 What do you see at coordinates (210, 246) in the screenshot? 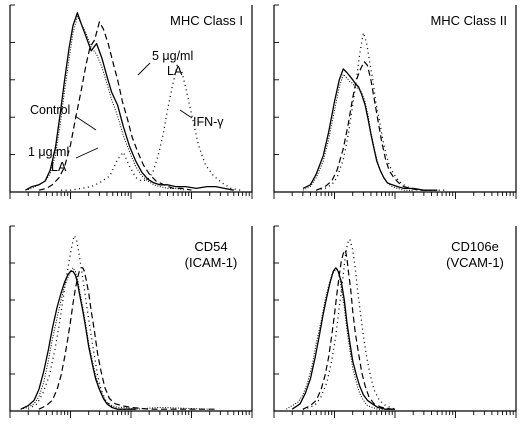
I see `panel-title: CD54` at bounding box center [210, 246].